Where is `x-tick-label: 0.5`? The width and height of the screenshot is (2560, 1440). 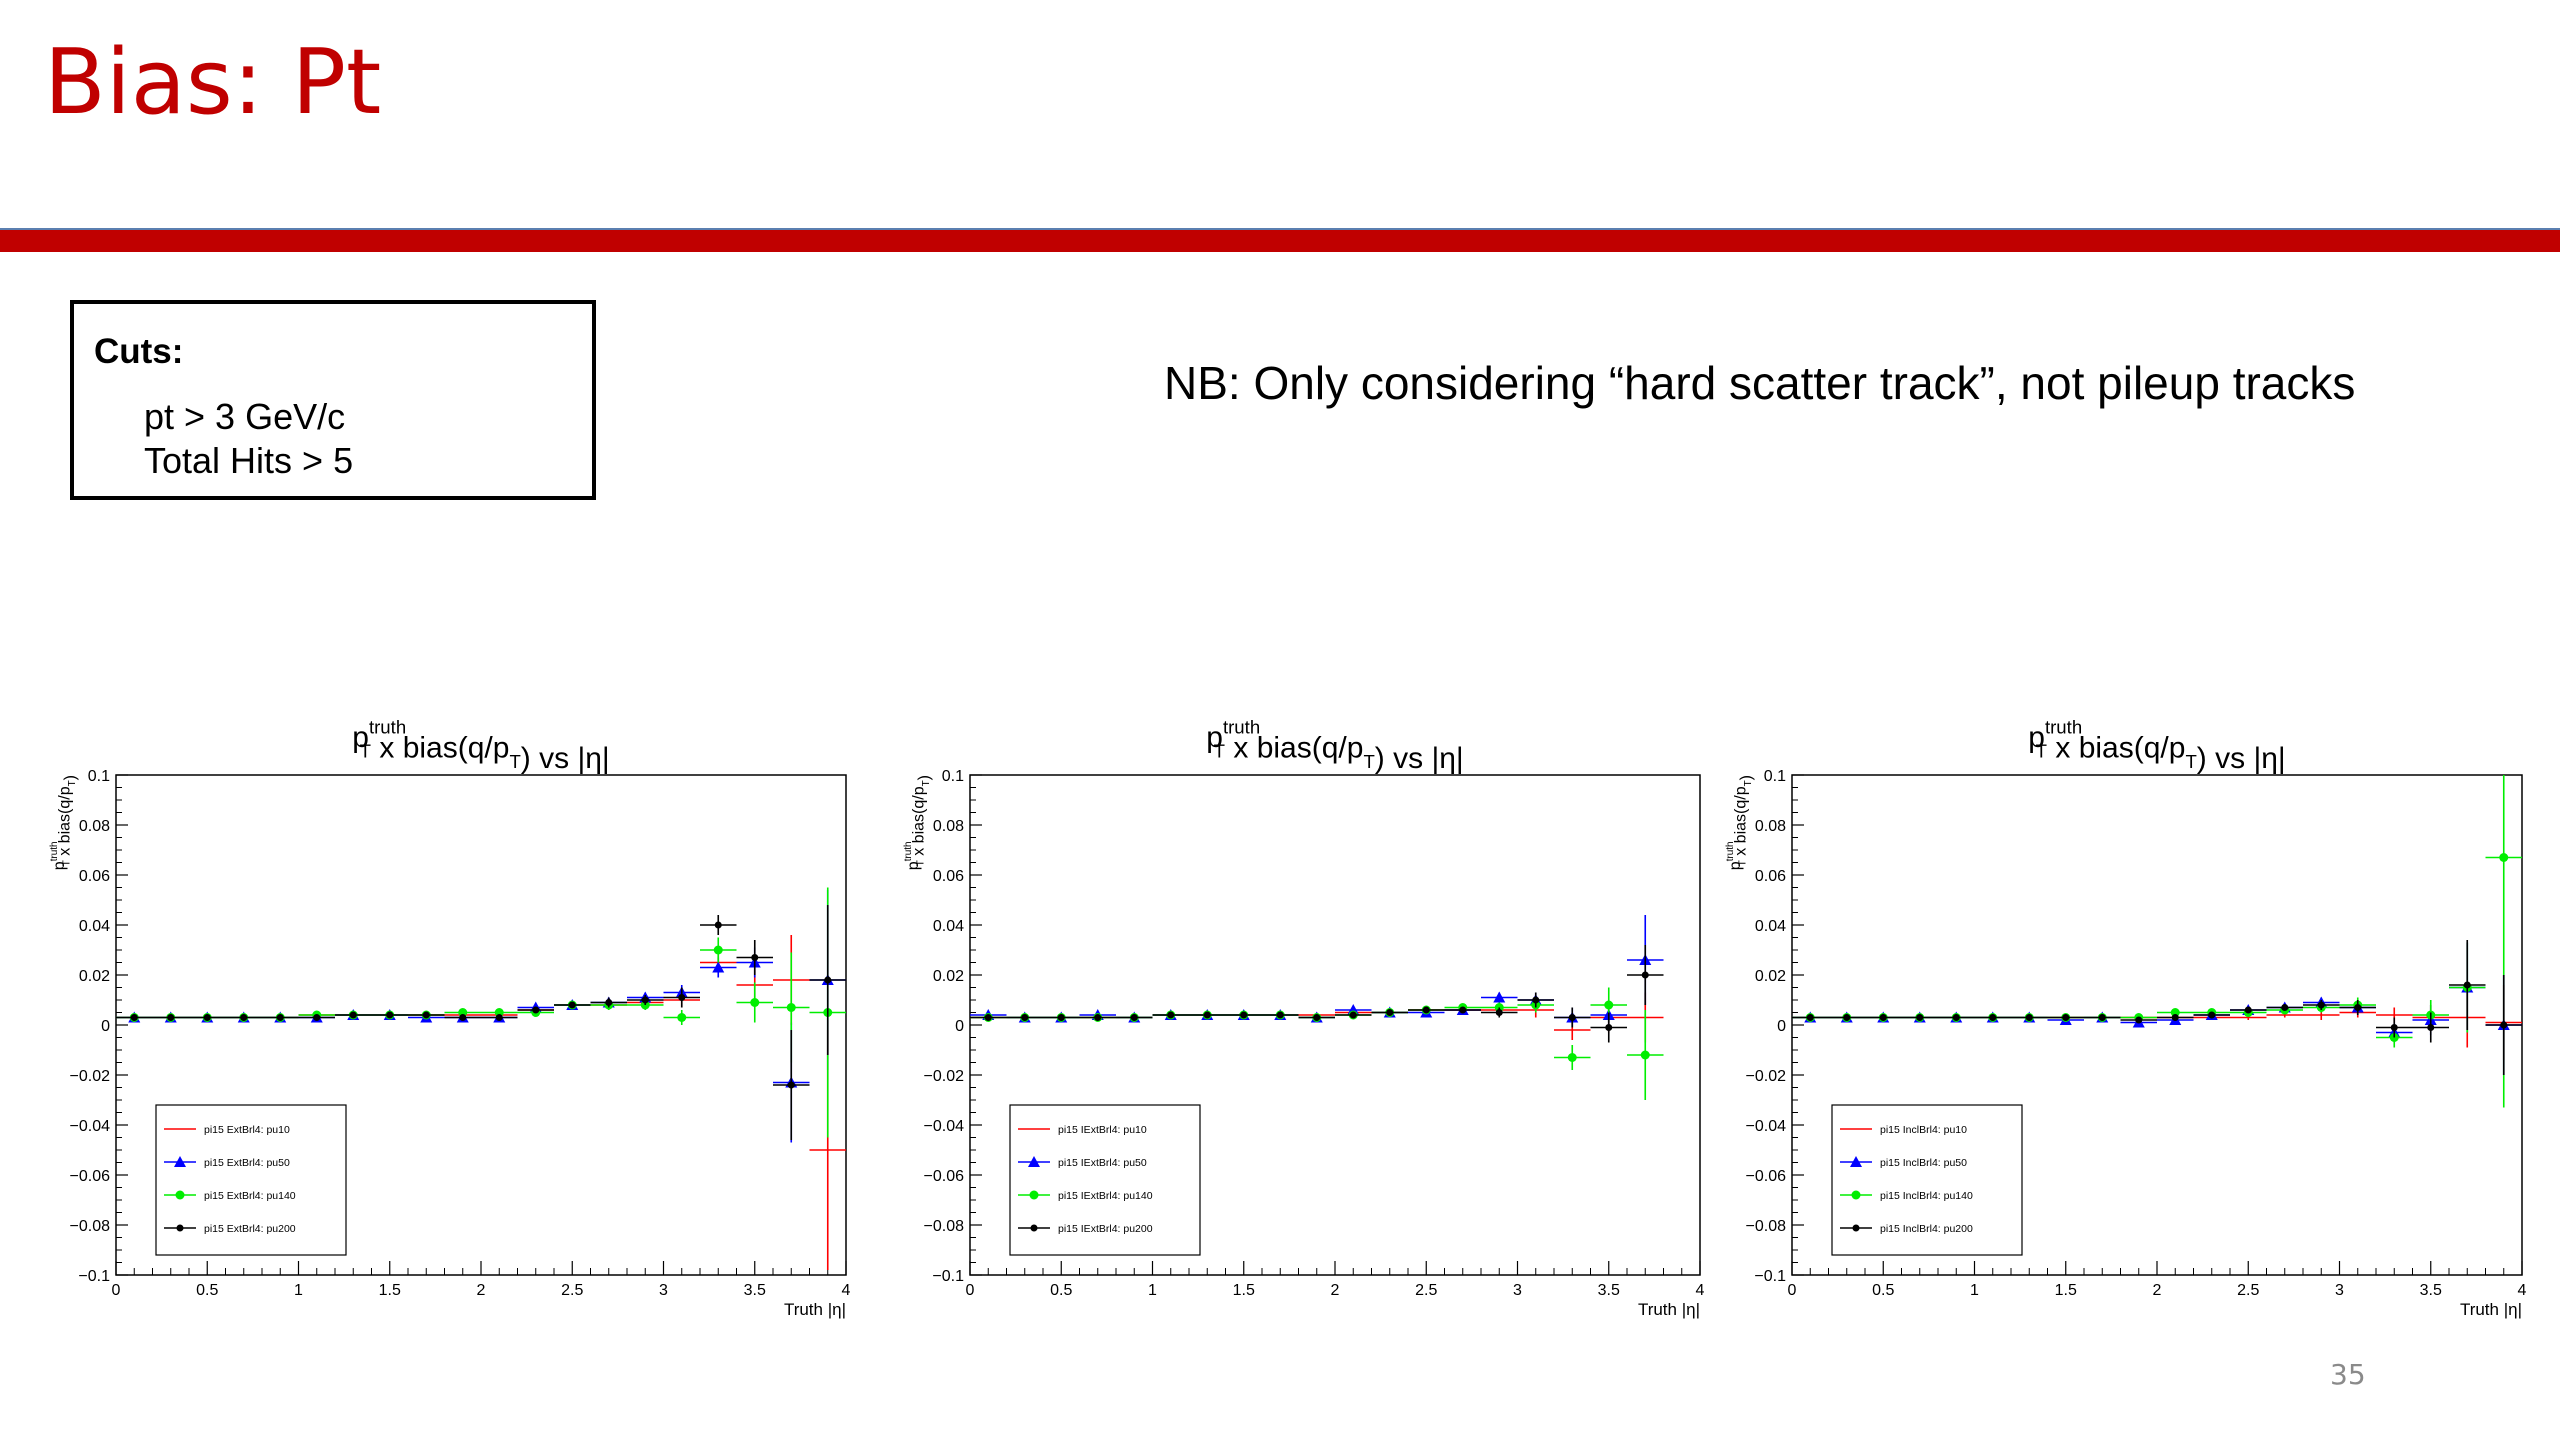 x-tick-label: 0.5 is located at coordinates (207, 1290).